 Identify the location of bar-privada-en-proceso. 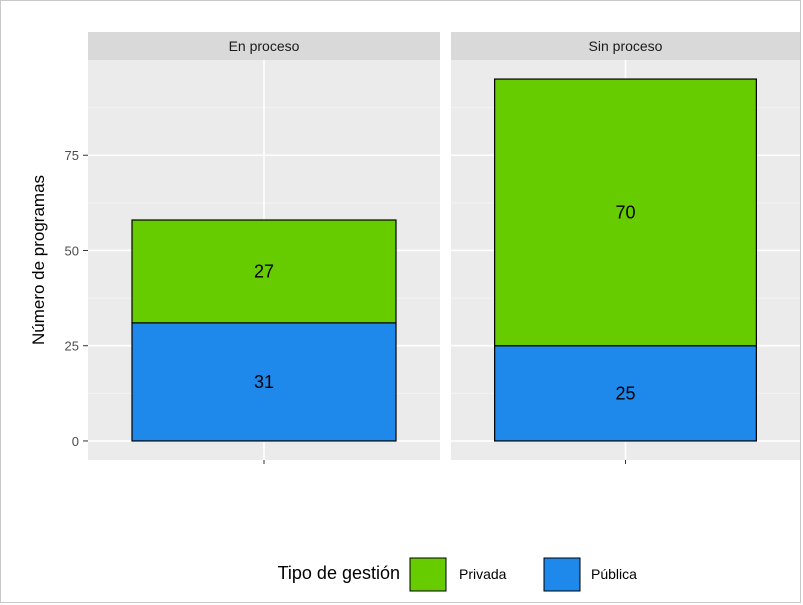
(264, 271).